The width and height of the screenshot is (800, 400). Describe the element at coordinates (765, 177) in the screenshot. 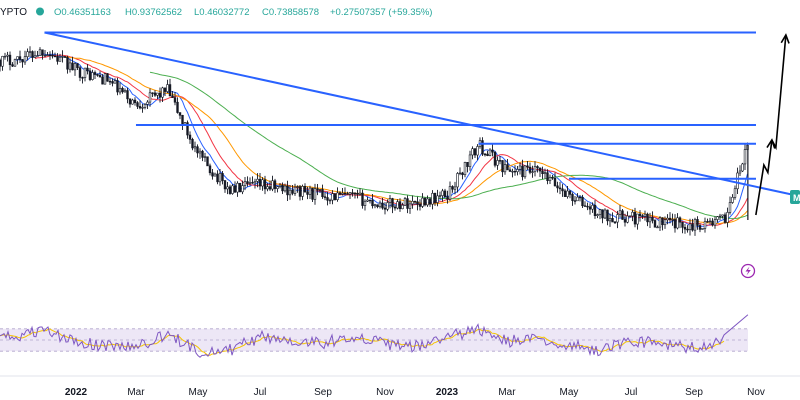

I see `arrow-short` at that location.